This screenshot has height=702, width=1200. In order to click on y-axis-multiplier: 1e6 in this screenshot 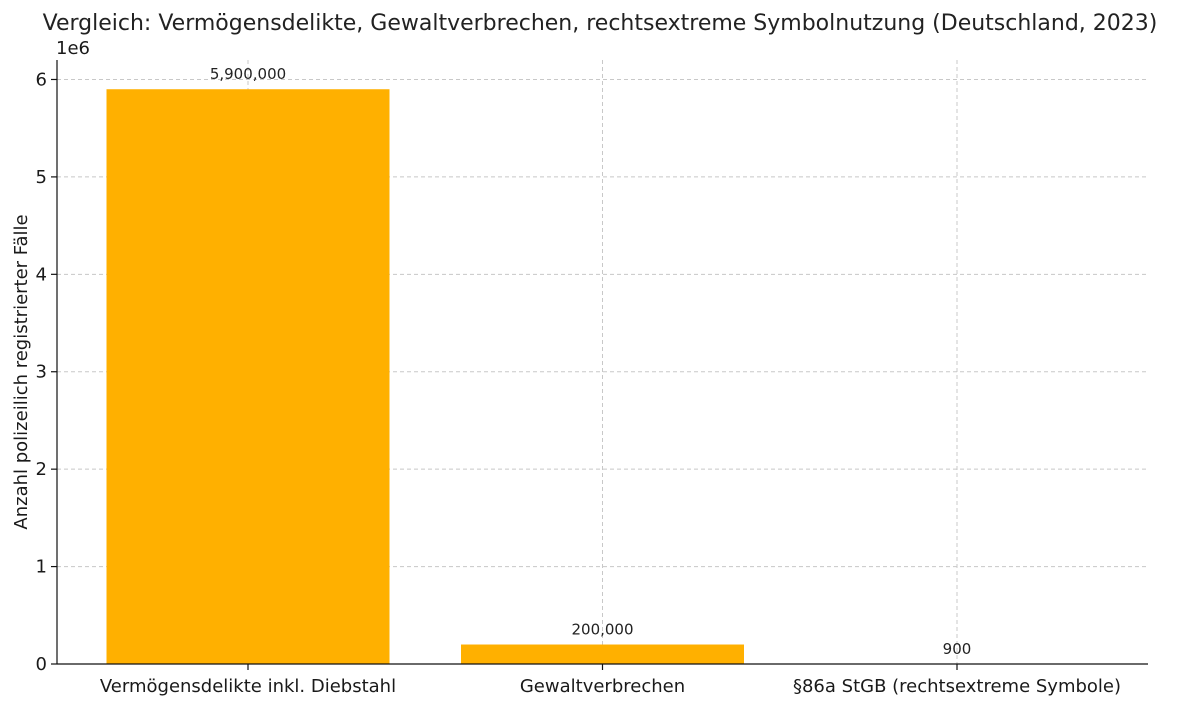, I will do `click(73, 48)`.